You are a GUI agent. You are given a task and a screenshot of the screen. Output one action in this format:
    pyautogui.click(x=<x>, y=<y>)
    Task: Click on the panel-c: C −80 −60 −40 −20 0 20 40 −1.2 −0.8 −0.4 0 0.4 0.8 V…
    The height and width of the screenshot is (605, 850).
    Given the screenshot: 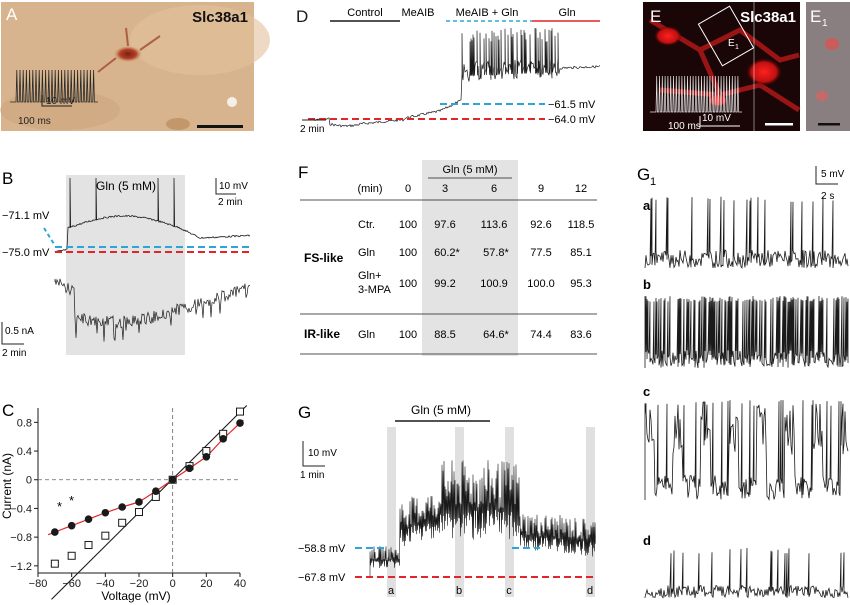 What is the action you would take?
    pyautogui.click(x=124, y=502)
    